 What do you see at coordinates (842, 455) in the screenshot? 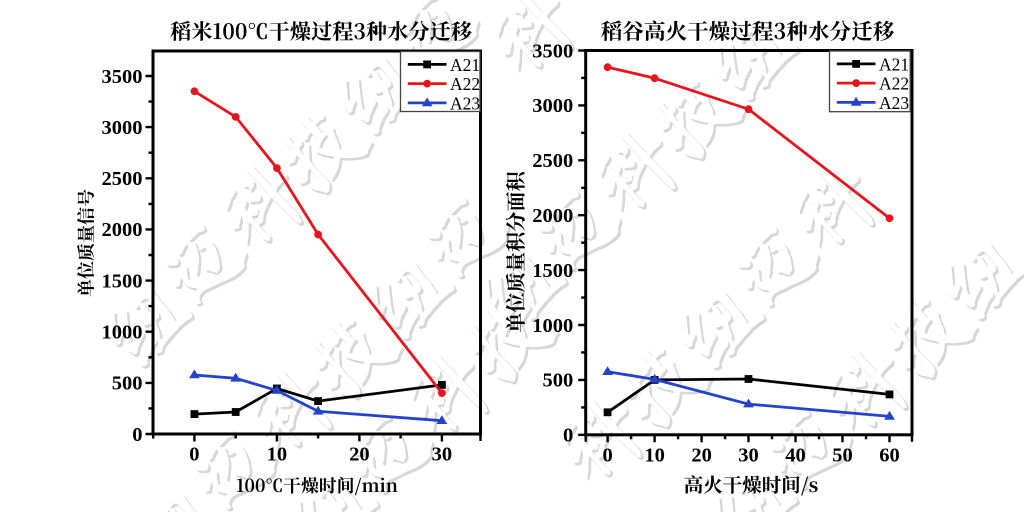
I see `svg-text: 50` at bounding box center [842, 455].